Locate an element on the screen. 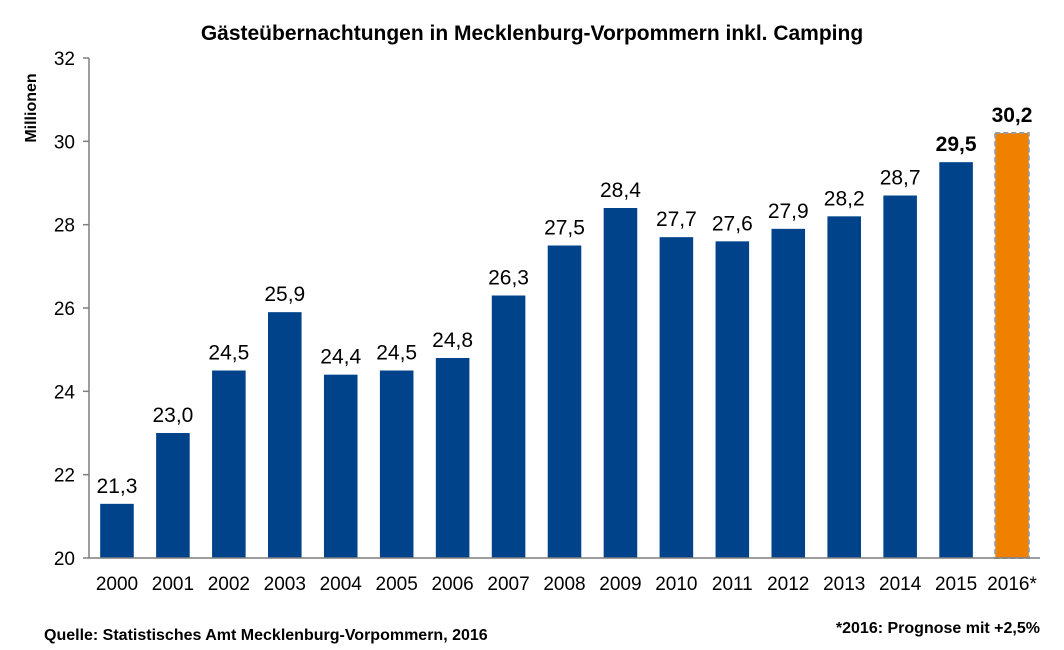 This screenshot has width=1064, height=650. data-label: 23,0 is located at coordinates (172, 415).